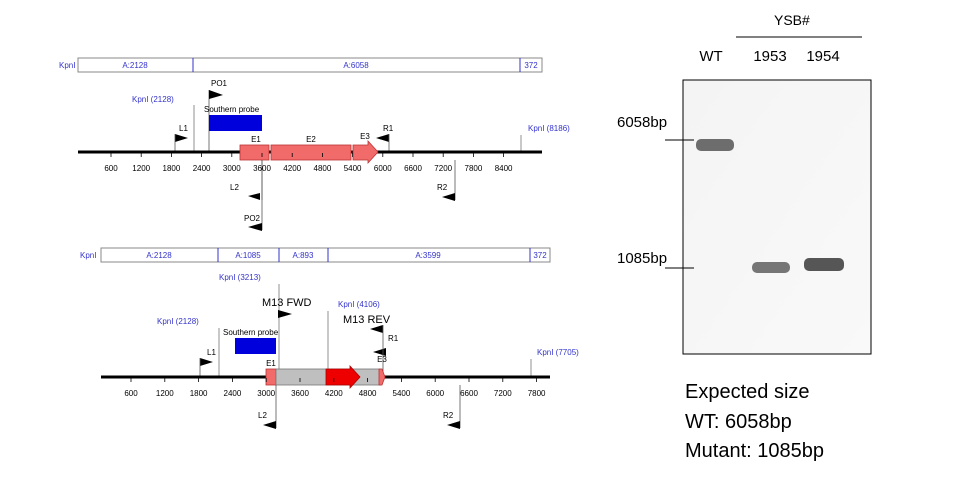 The width and height of the screenshot is (960, 480). I want to click on mut-kpni-site-label: KpnI (7705), so click(558, 352).